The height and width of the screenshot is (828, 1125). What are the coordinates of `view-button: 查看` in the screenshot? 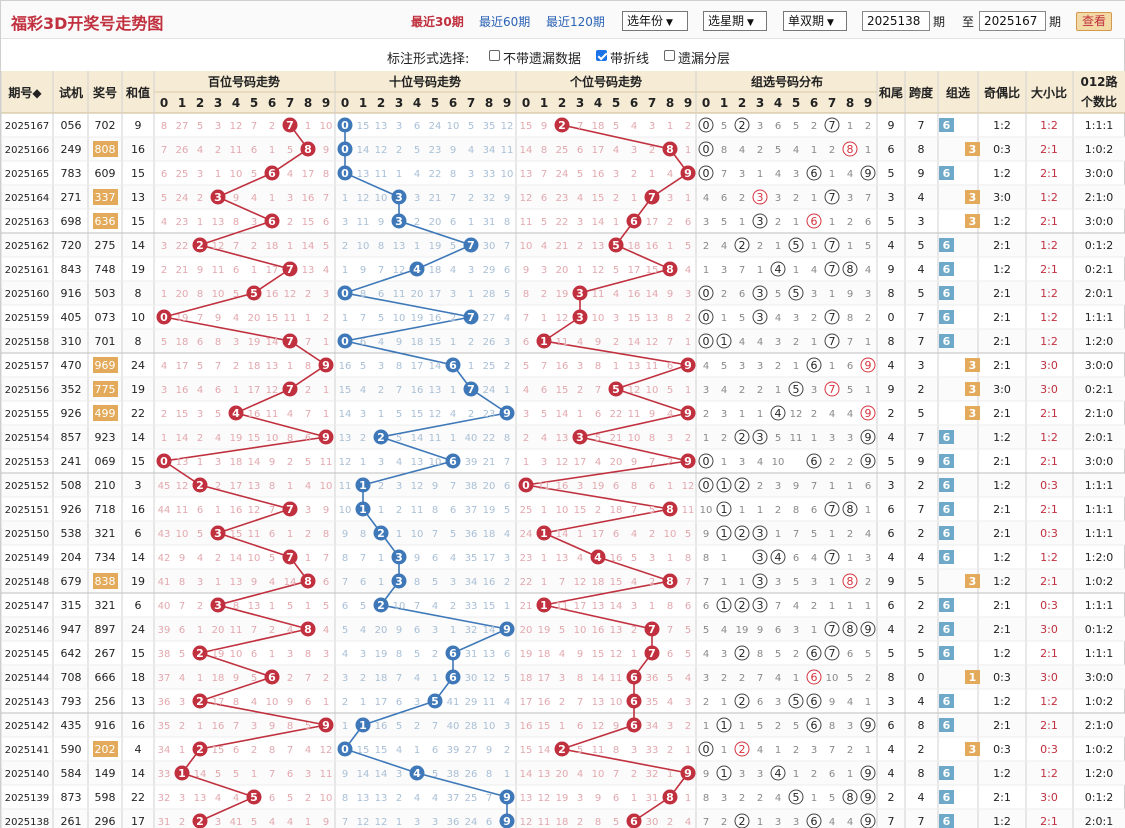 It's located at (1094, 21).